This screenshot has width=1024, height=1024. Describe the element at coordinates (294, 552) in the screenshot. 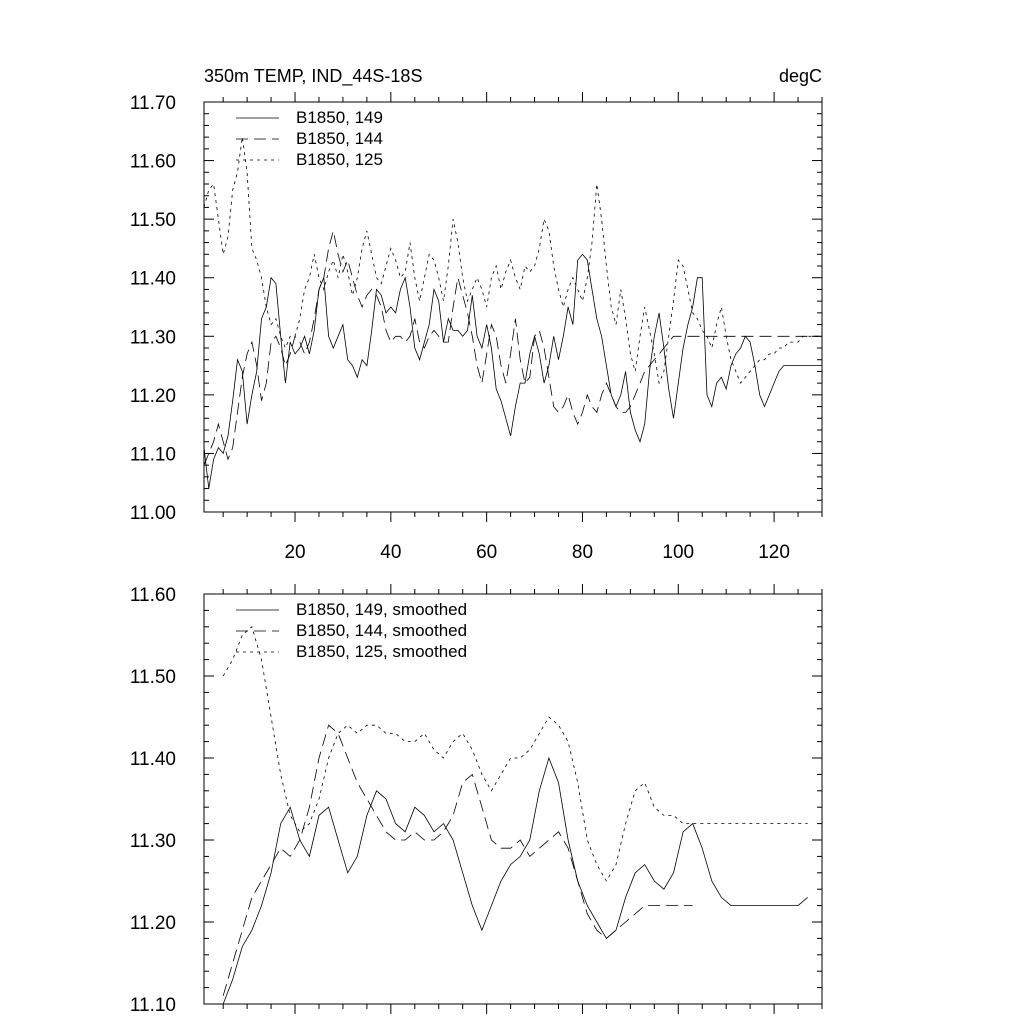

I see `top-x-tick-label: 20` at that location.